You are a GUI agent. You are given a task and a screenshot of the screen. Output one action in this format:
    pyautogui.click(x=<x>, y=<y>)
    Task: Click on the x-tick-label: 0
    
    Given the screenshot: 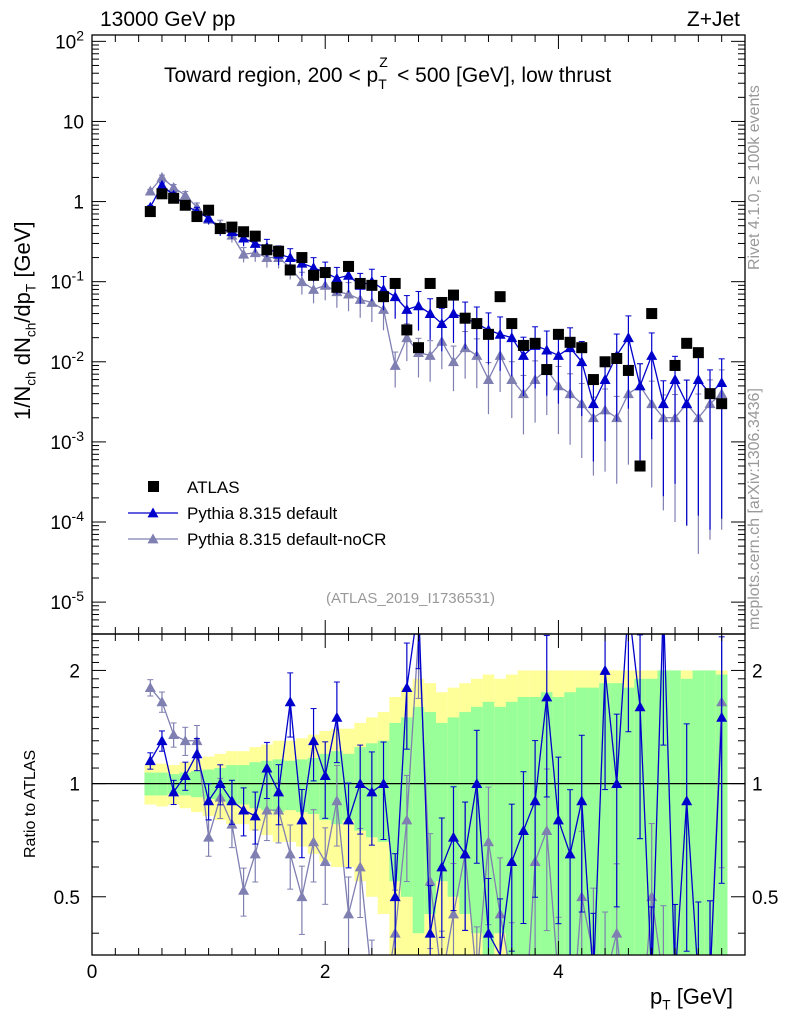 What is the action you would take?
    pyautogui.click(x=92, y=972)
    